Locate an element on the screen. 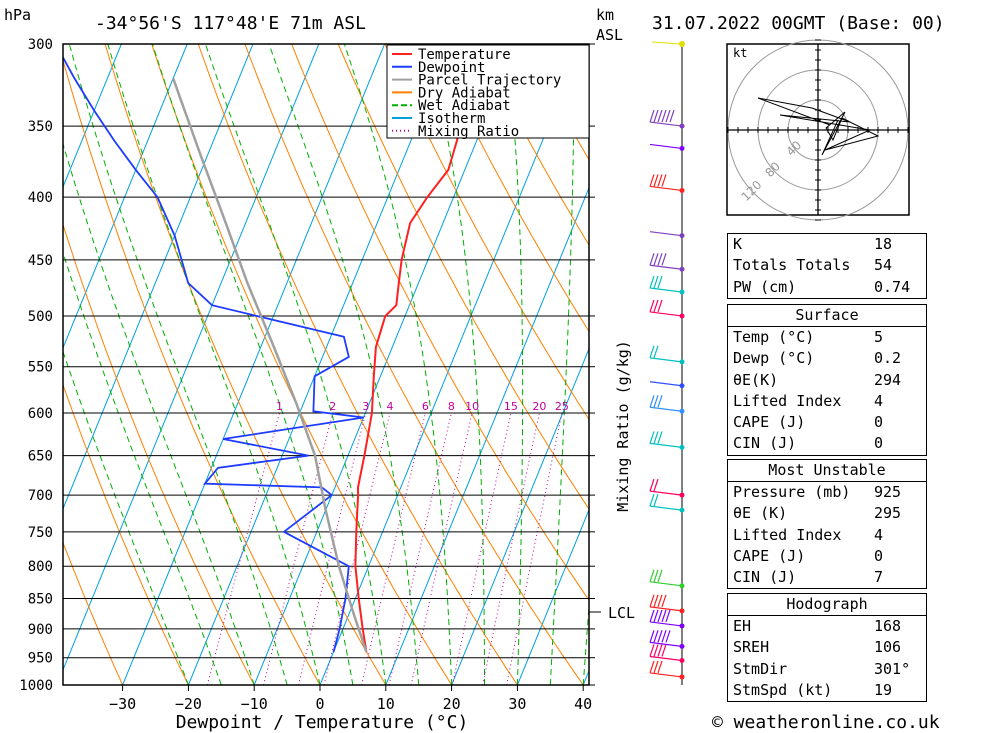 Image resolution: width=1000 pixels, height=733 pixels. mixing-ratio-label: 20 is located at coordinates (539, 406).